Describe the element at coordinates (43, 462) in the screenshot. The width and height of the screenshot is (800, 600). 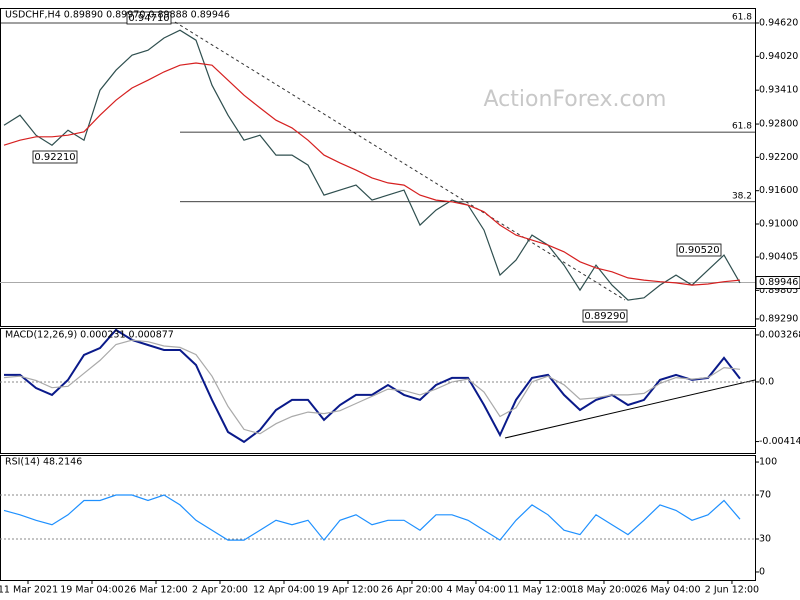
I see `panel-title: RSI(14) 48.2146` at that location.